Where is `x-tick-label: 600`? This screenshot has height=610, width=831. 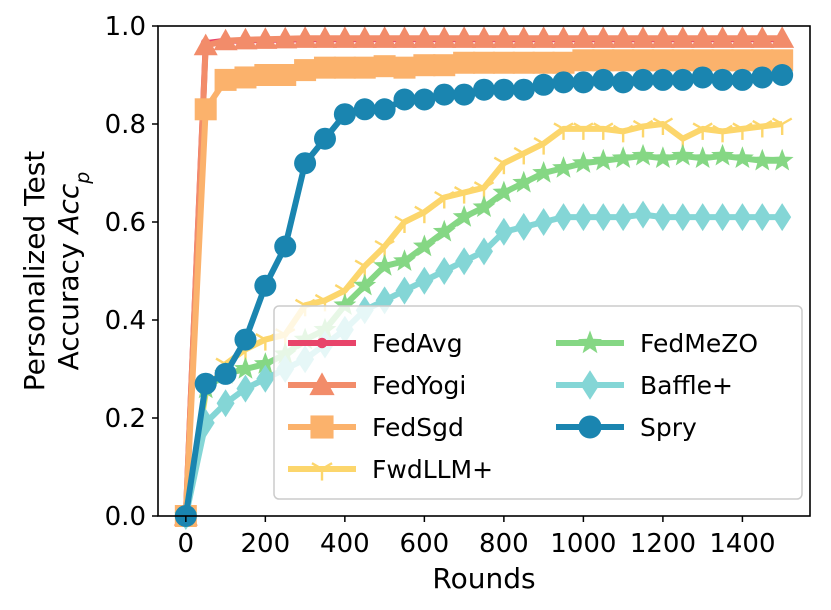 x-tick-label: 600 is located at coordinates (425, 544).